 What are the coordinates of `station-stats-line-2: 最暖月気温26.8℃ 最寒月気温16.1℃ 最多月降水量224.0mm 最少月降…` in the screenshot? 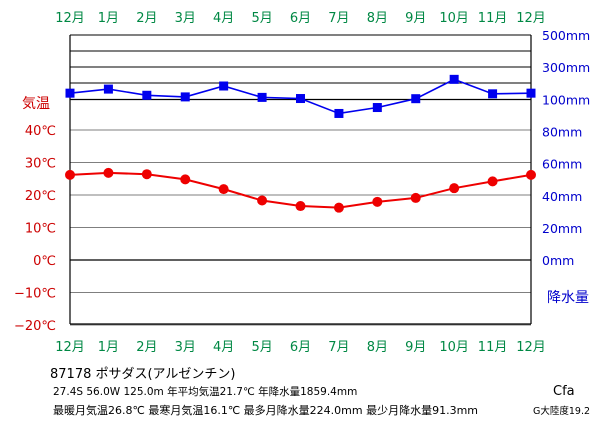 It's located at (266, 410).